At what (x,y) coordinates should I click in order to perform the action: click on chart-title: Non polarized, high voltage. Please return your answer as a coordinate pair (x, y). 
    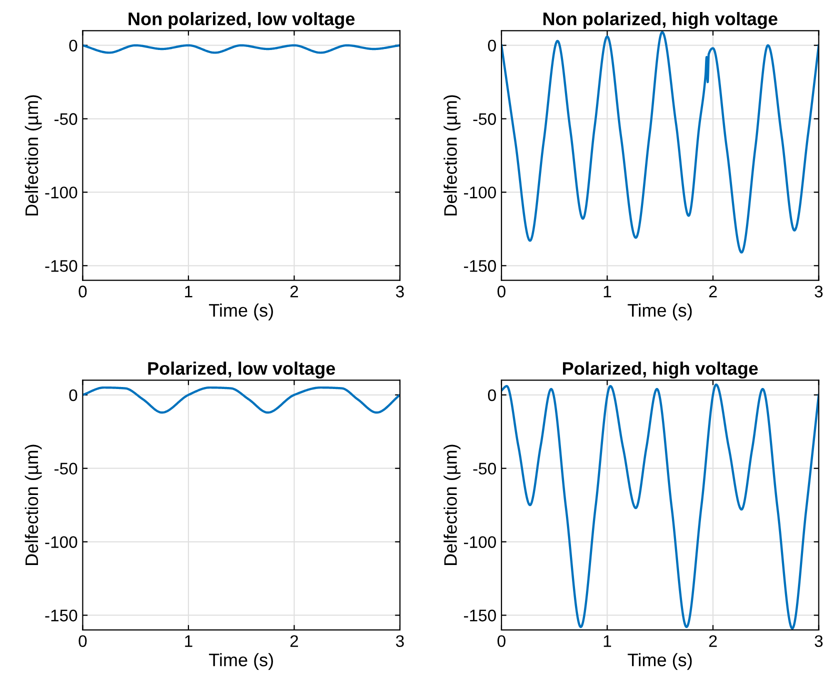
    Looking at the image, I should click on (660, 20).